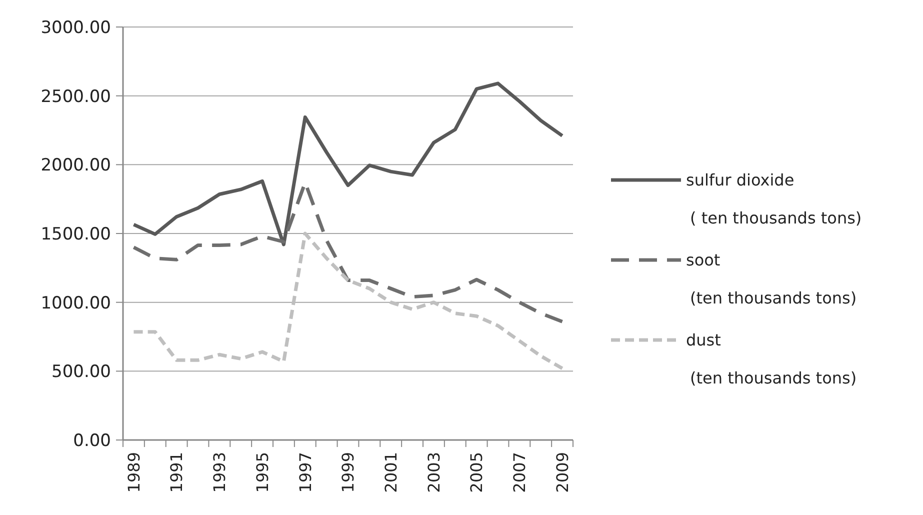 This screenshot has width=923, height=515. Describe the element at coordinates (134, 472) in the screenshot. I see `x-tick-label: 1989` at that location.